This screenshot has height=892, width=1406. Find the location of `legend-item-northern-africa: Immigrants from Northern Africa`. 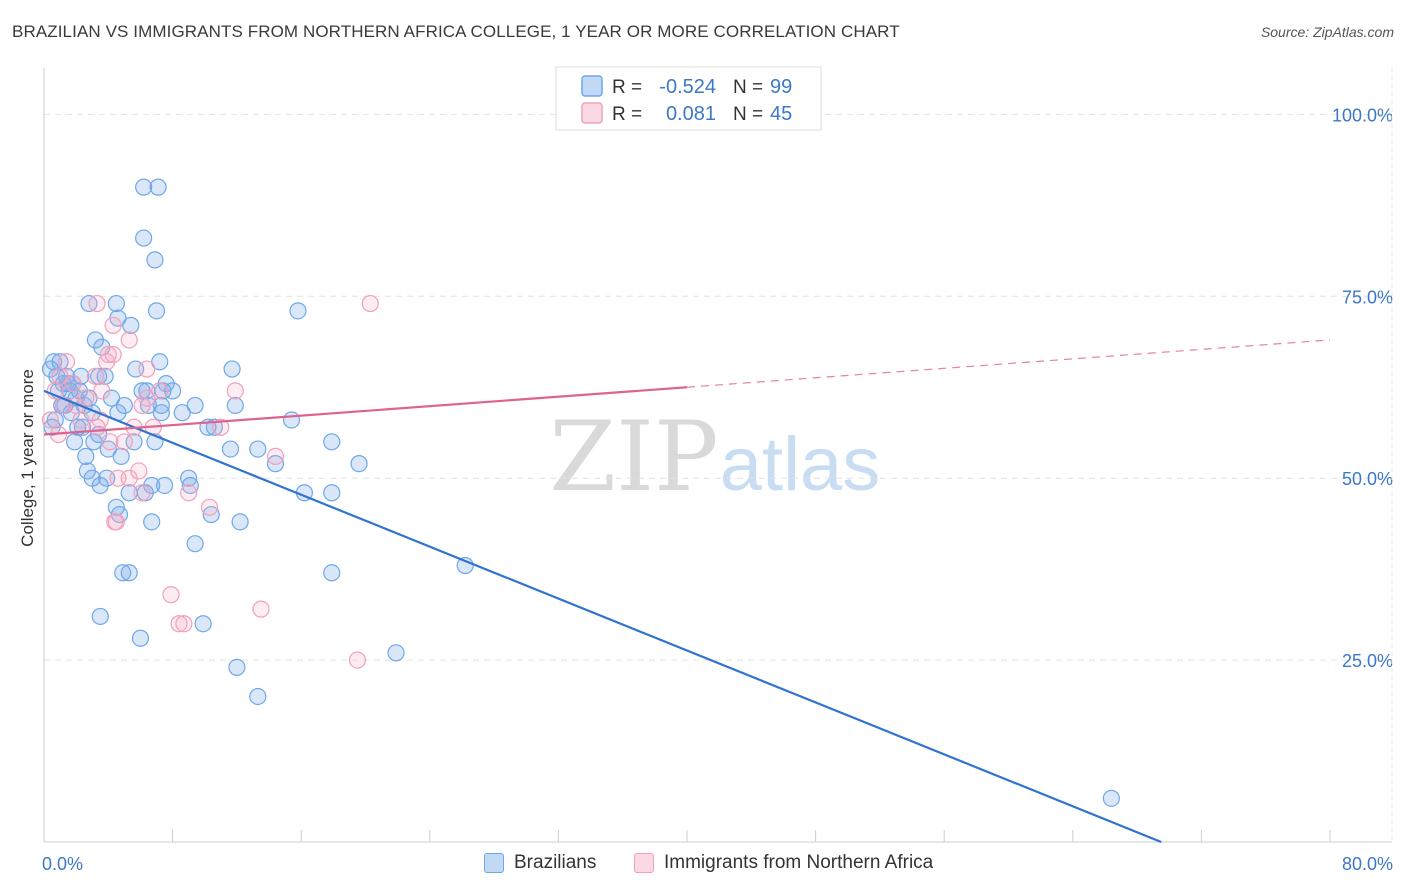

legend-item-northern-africa: Immigrants from Northern Africa is located at coordinates (783, 863).